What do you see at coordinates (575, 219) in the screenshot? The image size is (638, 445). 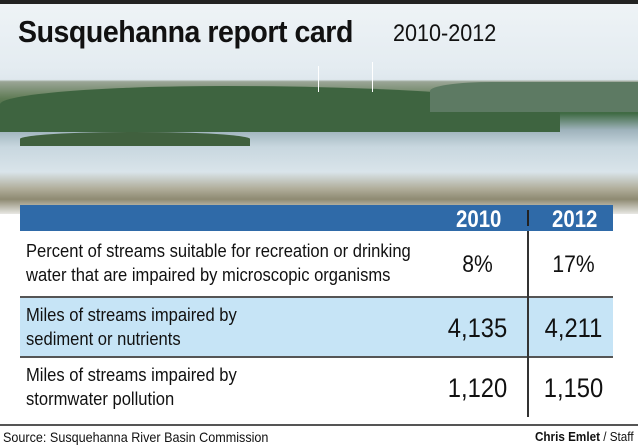 I see `column-header-2012: 2012` at bounding box center [575, 219].